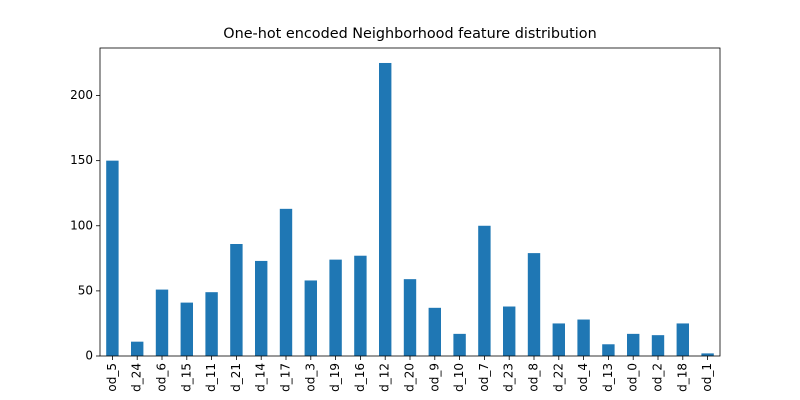  I want to click on x-tick-label: od_5, so click(112, 377).